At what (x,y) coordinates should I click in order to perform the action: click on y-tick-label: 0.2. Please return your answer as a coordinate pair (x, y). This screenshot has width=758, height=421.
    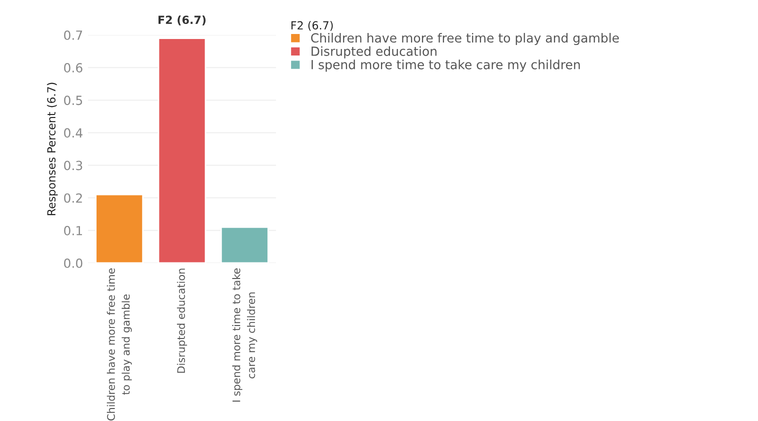
    Looking at the image, I should click on (73, 198).